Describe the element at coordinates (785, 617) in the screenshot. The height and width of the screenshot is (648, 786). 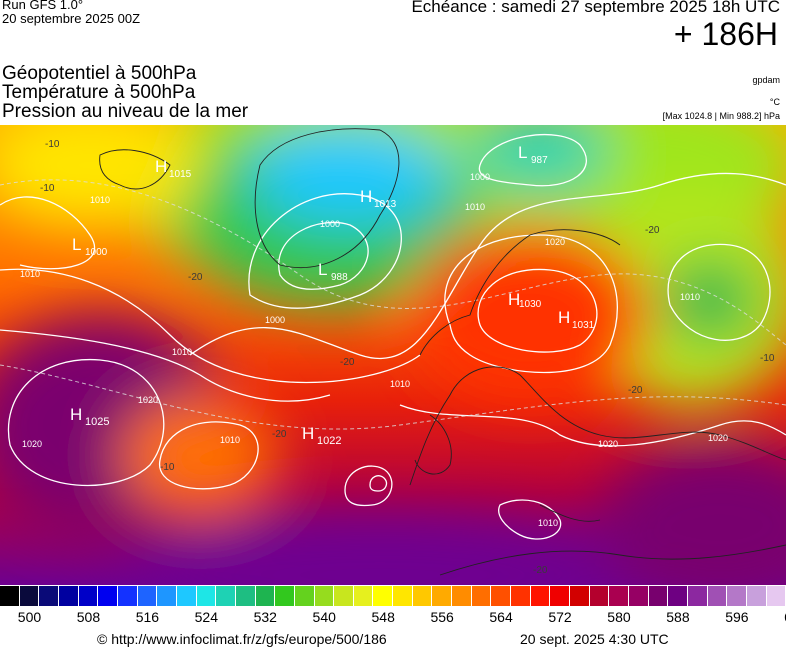
I see `color-scale-label: 604` at that location.